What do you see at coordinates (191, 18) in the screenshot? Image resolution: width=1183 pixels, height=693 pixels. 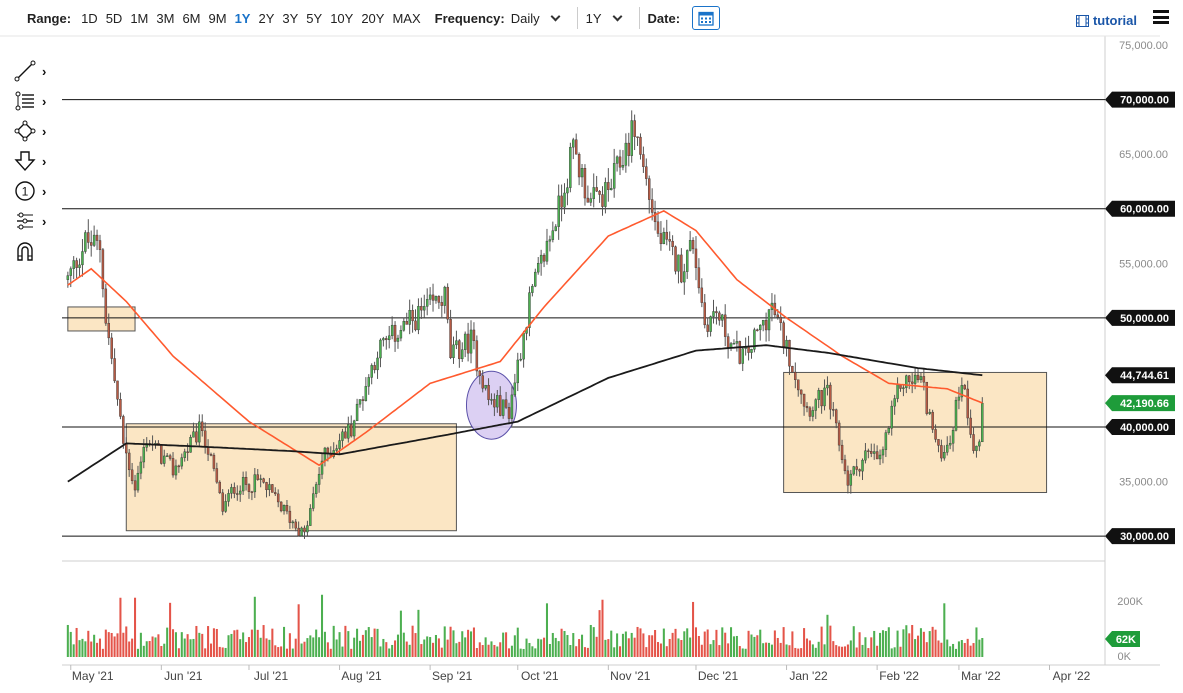 I see `range-button-6m: 6M` at bounding box center [191, 18].